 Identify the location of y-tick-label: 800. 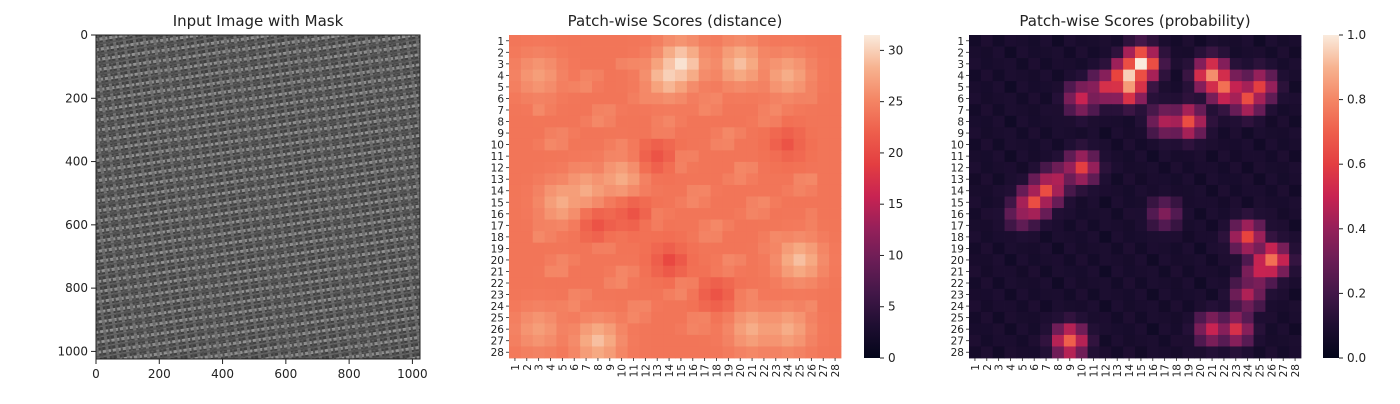
(76, 288).